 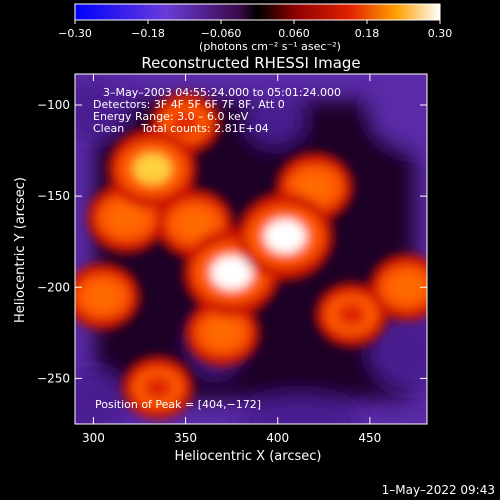 I want to click on x-tick-label: 450, so click(x=369, y=438).